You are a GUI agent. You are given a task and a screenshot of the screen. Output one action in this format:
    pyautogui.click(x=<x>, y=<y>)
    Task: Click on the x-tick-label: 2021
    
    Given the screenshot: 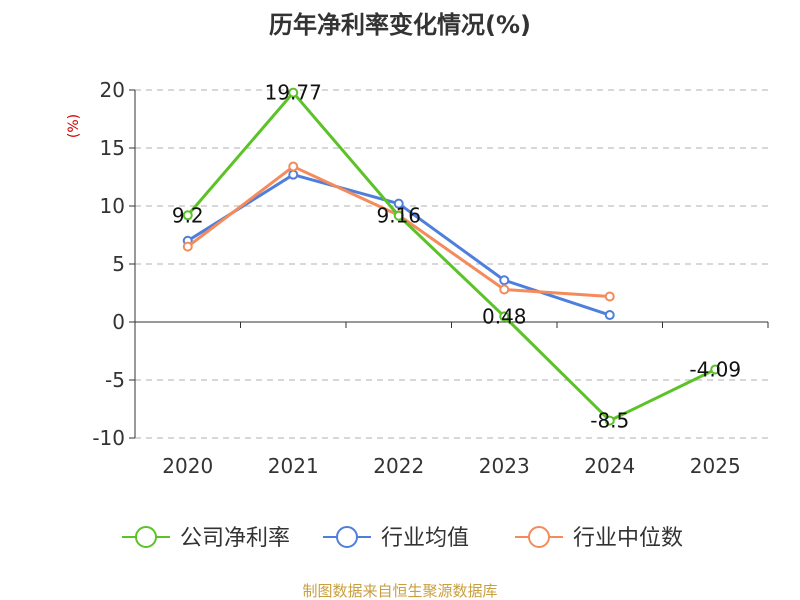 What is the action you would take?
    pyautogui.click(x=293, y=466)
    